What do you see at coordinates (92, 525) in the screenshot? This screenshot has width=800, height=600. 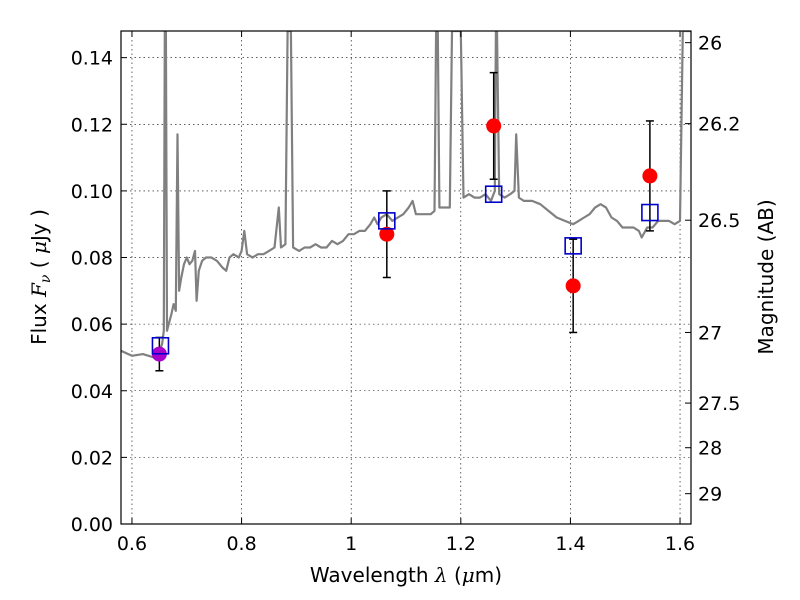 I see `y-tick-label: 0.00` at bounding box center [92, 525].